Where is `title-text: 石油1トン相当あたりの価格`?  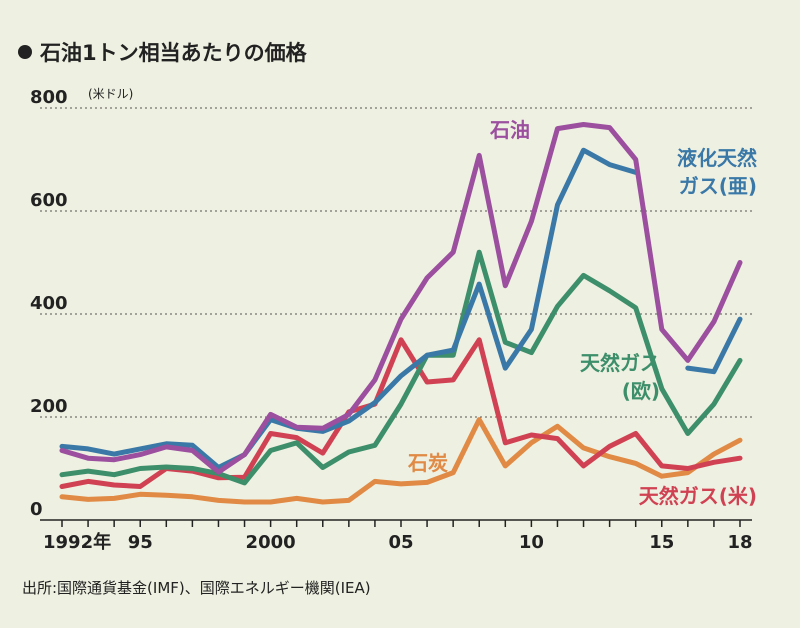
title-text: 石油1トン相当あたりの価格 is located at coordinates (173, 53).